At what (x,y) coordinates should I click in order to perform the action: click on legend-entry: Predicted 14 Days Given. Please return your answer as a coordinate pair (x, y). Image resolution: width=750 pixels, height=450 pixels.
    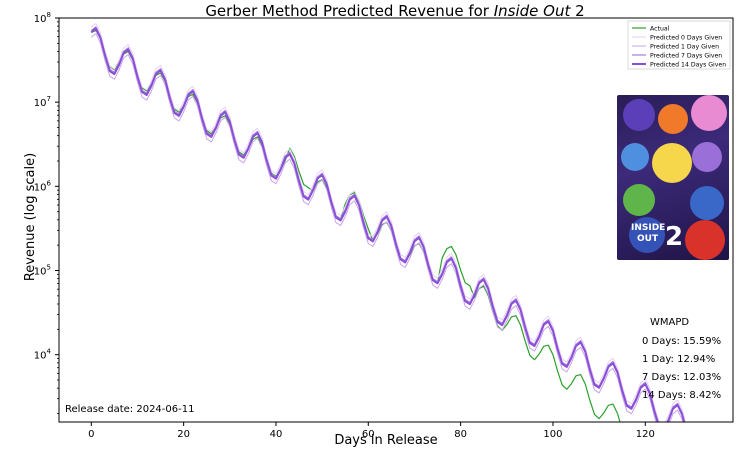
    Looking at the image, I should click on (688, 65).